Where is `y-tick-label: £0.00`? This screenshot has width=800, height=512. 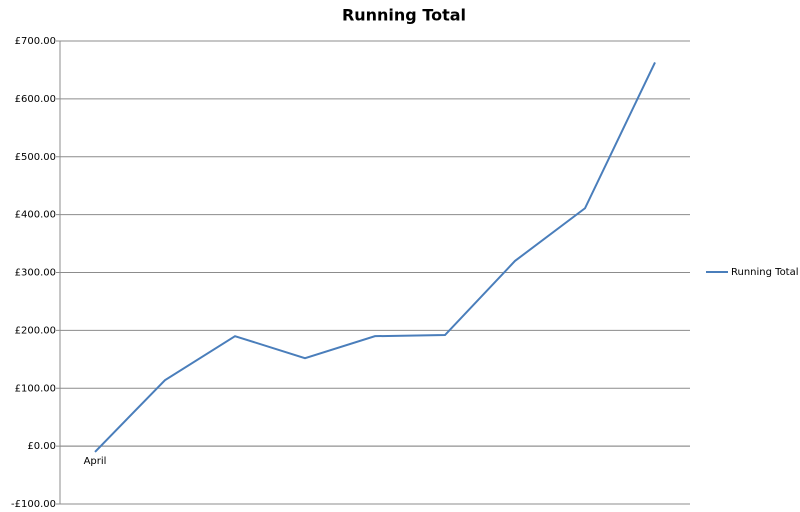 y-tick-label: £0.00 is located at coordinates (41, 446).